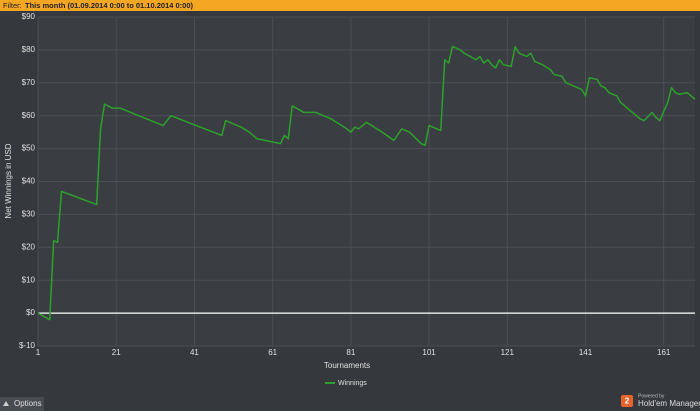 This screenshot has width=700, height=411. Describe the element at coordinates (350, 5) in the screenshot. I see `filter-bar` at that location.